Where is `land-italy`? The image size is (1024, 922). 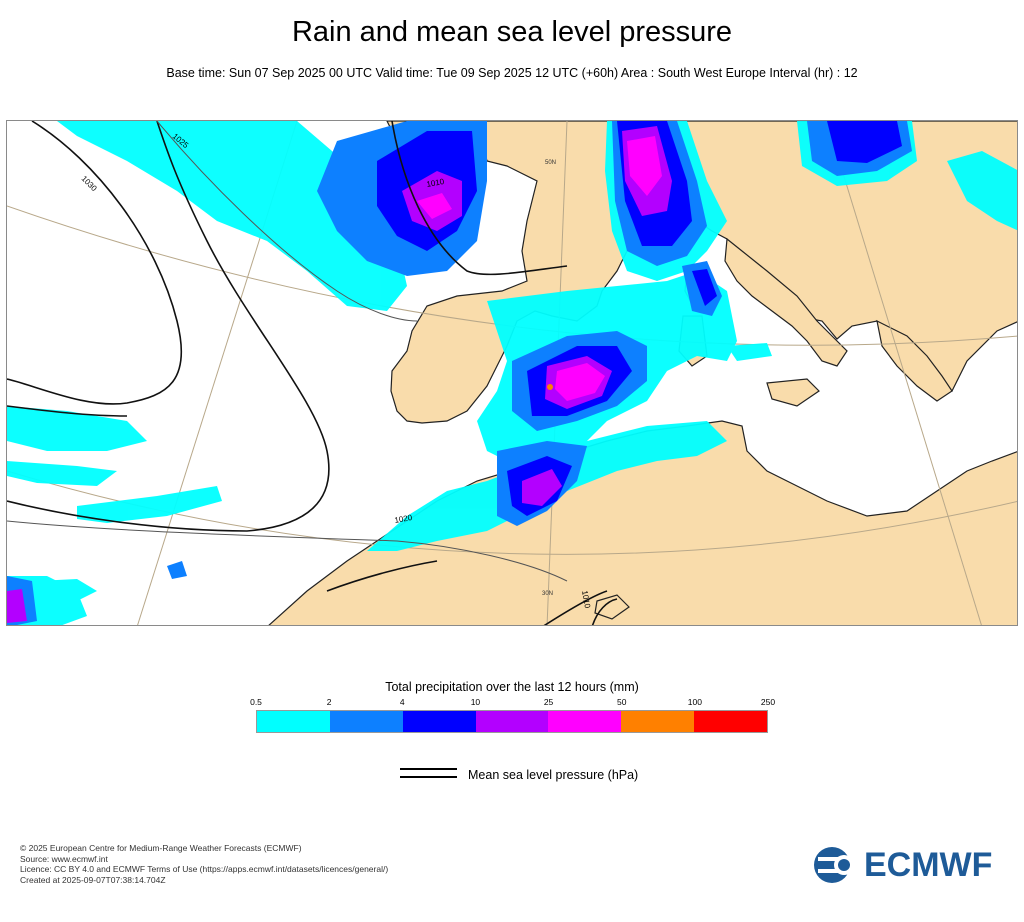
land-italy is located at coordinates (786, 302).